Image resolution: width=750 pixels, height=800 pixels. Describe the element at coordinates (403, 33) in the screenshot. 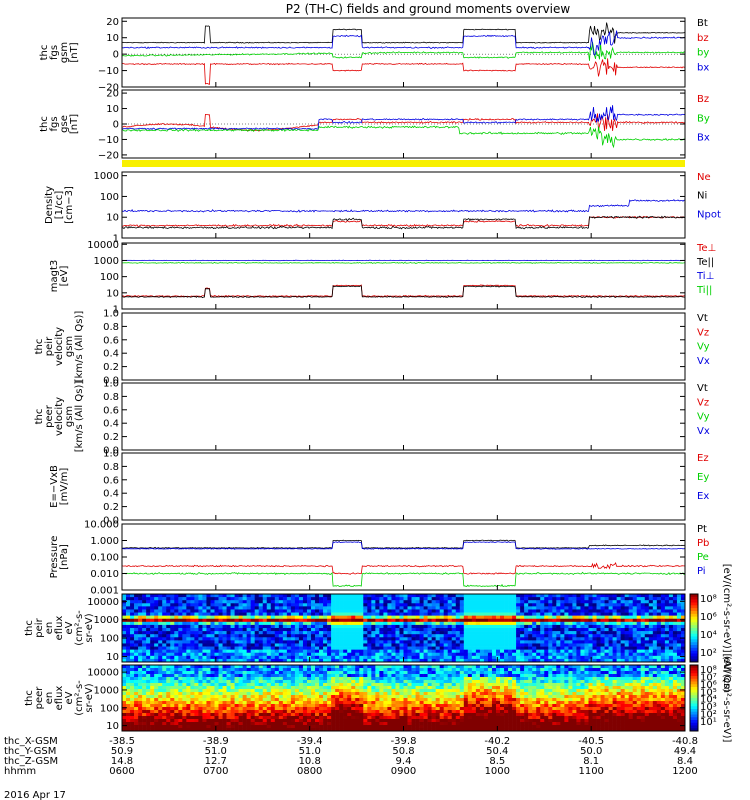

I see `series-line-black` at that location.